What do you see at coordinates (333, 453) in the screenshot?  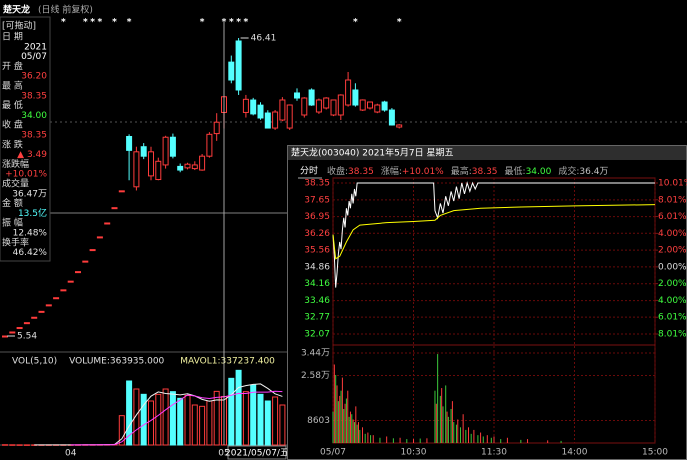 I see `x-tick-label: 05/07` at bounding box center [333, 453].